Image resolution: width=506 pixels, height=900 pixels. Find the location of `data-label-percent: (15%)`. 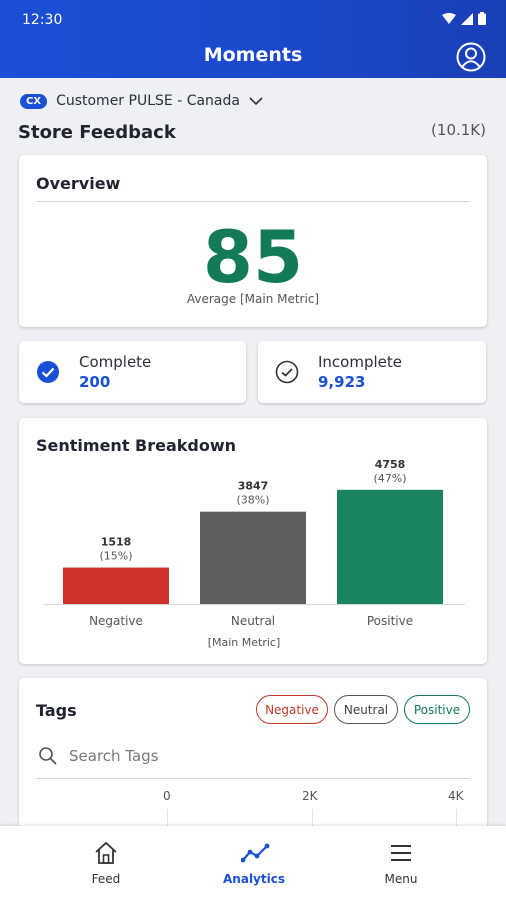

data-label-percent: (15%) is located at coordinates (115, 556).